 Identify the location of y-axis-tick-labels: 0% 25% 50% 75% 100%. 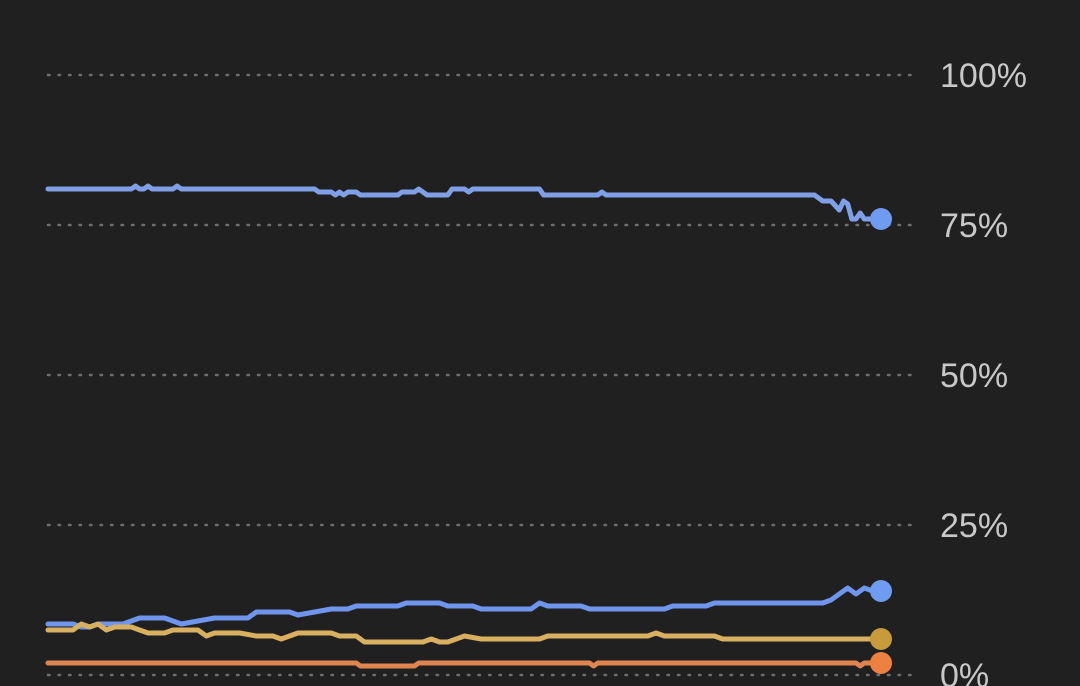
(983, 371).